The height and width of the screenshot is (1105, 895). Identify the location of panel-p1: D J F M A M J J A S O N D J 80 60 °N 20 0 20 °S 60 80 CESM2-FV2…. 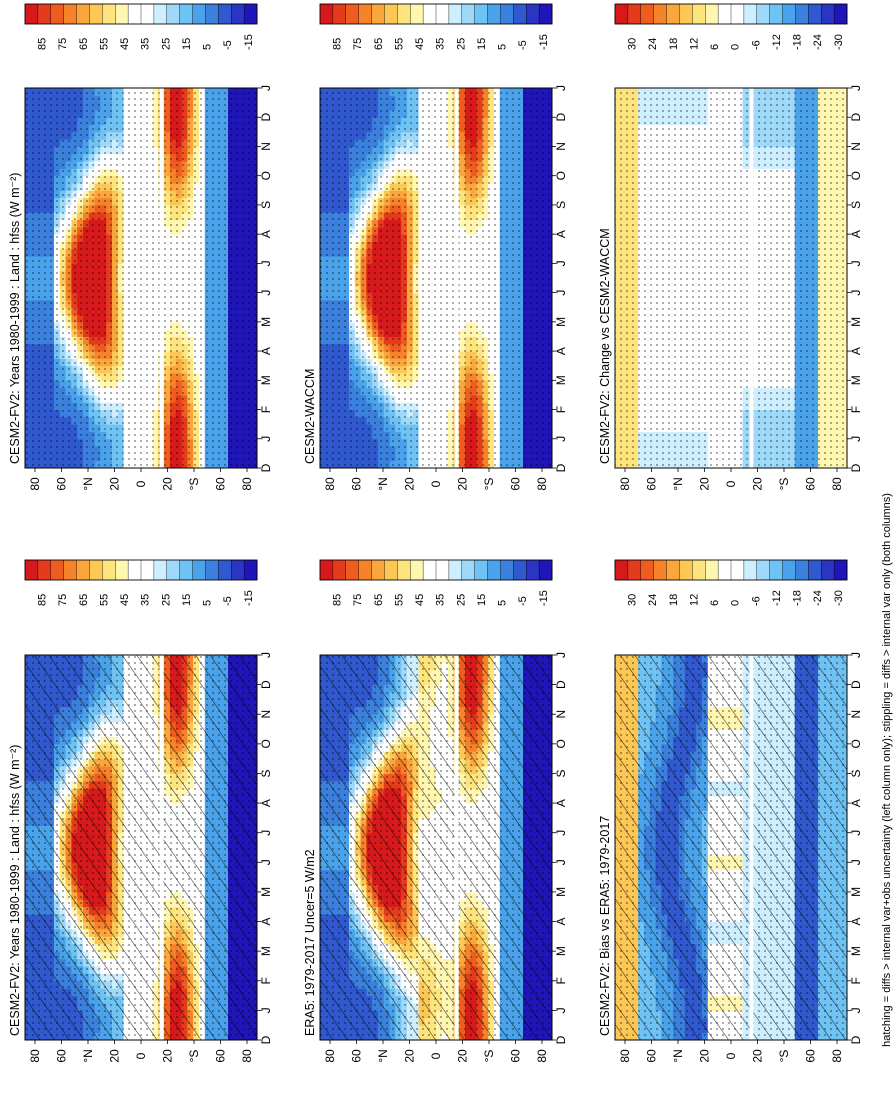
(140, 857).